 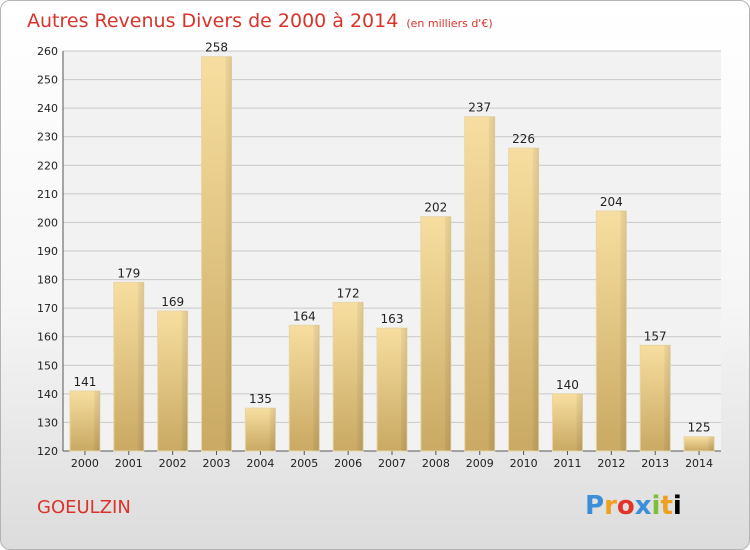 I want to click on y-tick-label: 160, so click(x=47, y=337).